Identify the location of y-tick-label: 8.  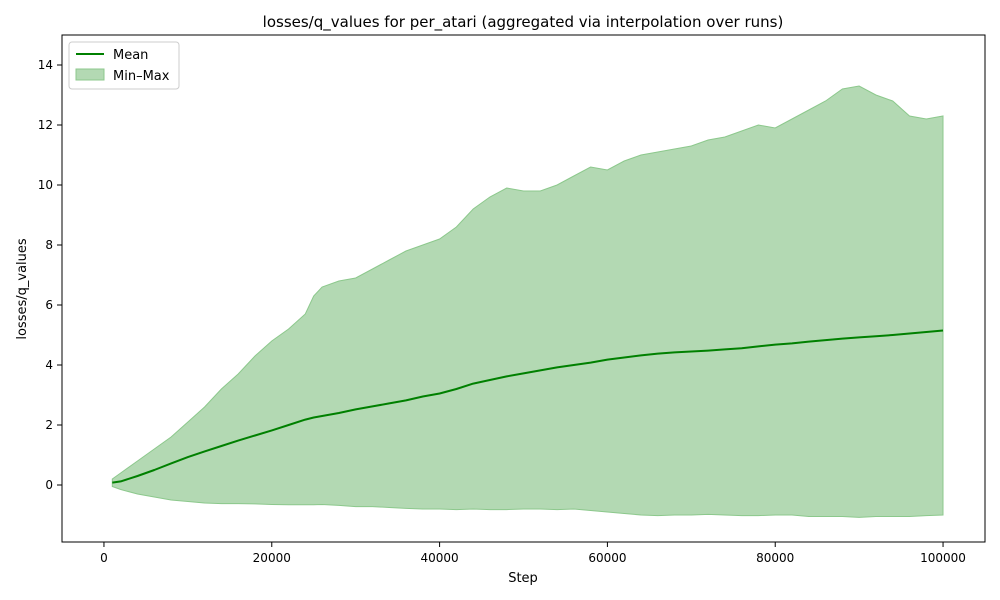
(49, 245).